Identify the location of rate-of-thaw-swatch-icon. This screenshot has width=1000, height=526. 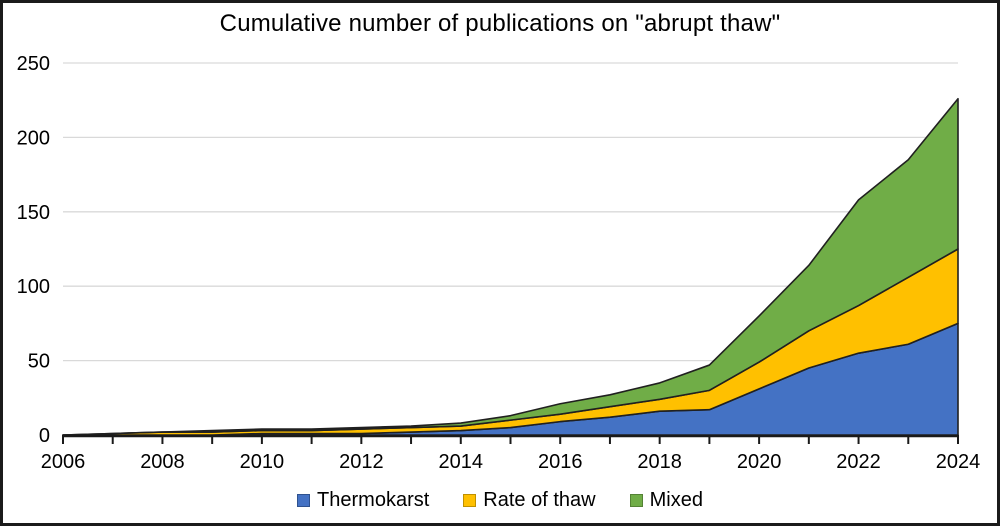
(470, 500).